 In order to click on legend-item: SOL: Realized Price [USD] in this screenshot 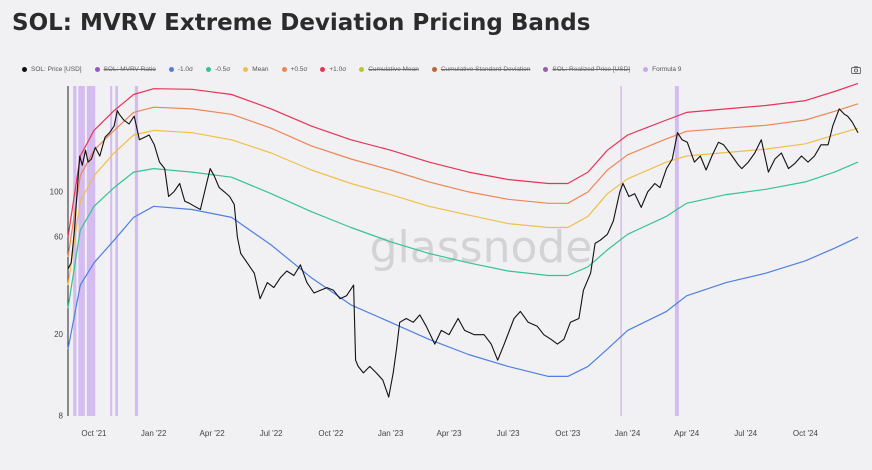, I will do `click(586, 69)`.